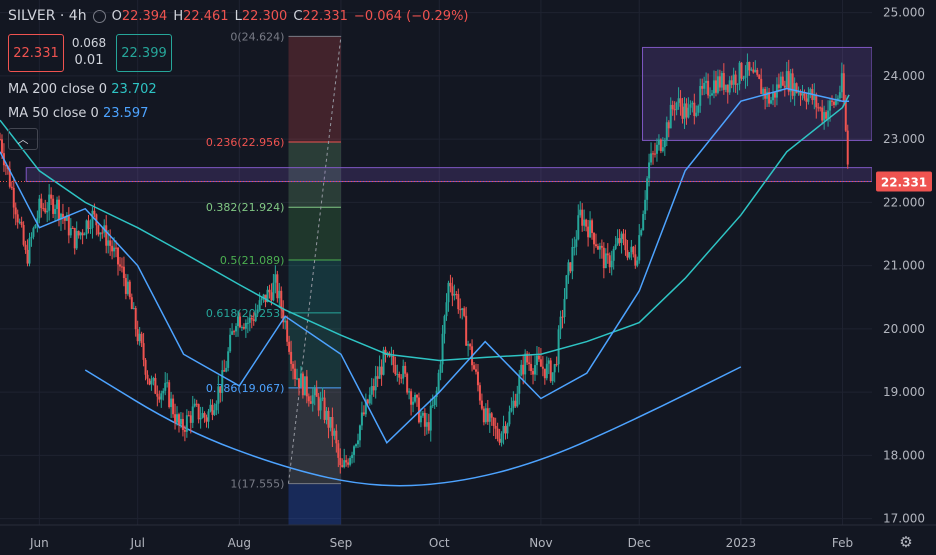  Describe the element at coordinates (439, 543) in the screenshot. I see `time-tick-label: Oct` at that location.